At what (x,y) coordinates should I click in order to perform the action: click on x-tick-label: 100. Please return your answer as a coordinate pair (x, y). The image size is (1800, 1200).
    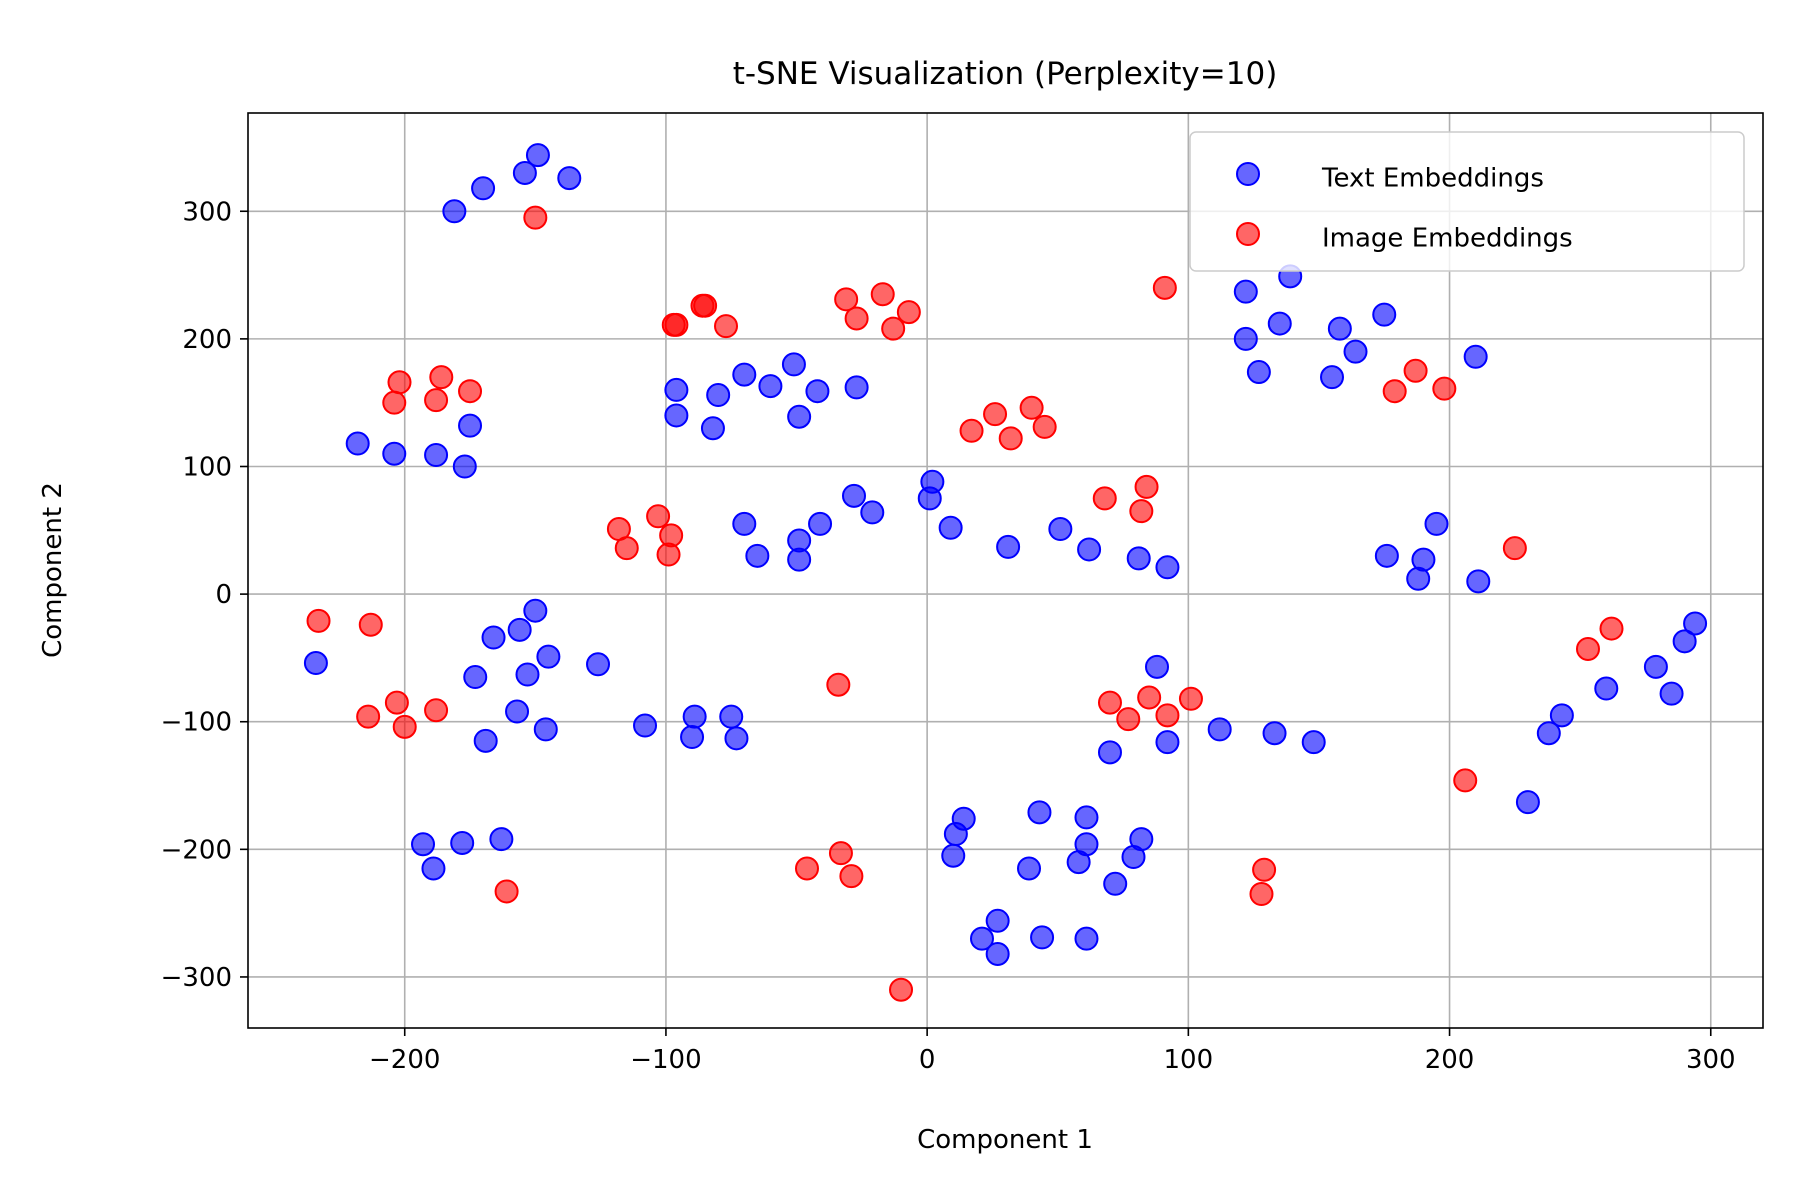
    Looking at the image, I should click on (1189, 1060).